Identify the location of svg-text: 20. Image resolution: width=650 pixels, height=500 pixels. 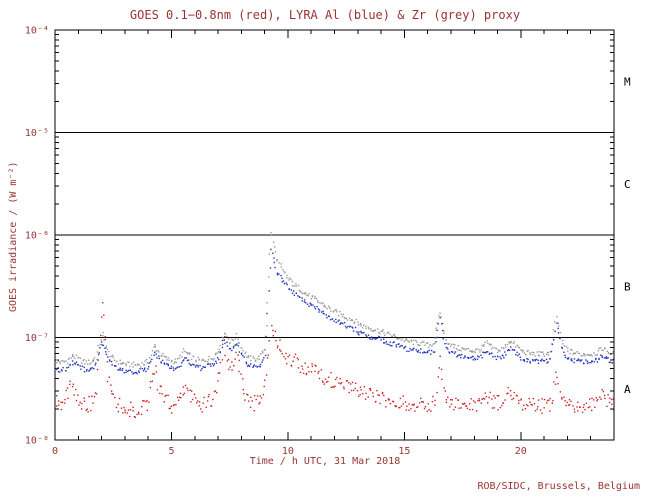
(521, 451).